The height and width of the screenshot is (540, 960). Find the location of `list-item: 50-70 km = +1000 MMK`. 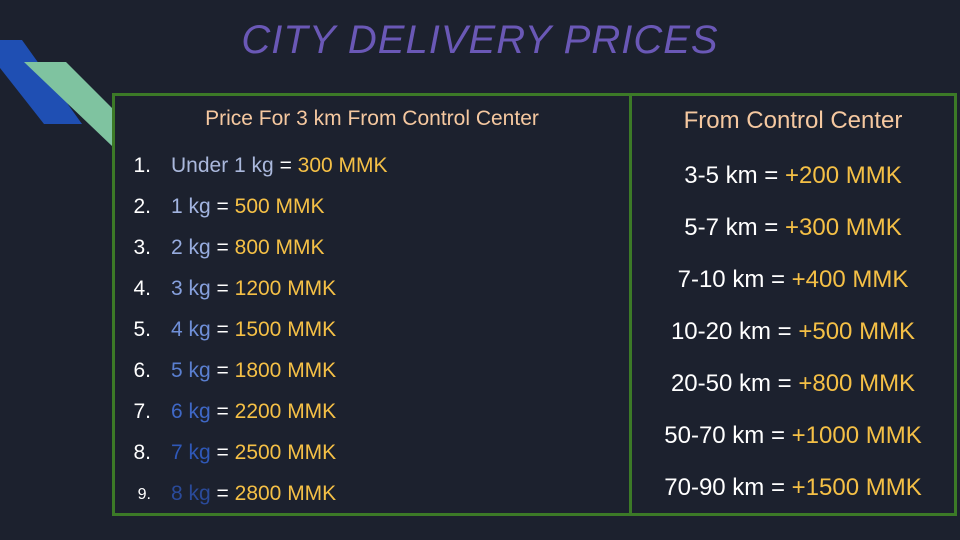

list-item: 50-70 km = +1000 MMK is located at coordinates (793, 436).